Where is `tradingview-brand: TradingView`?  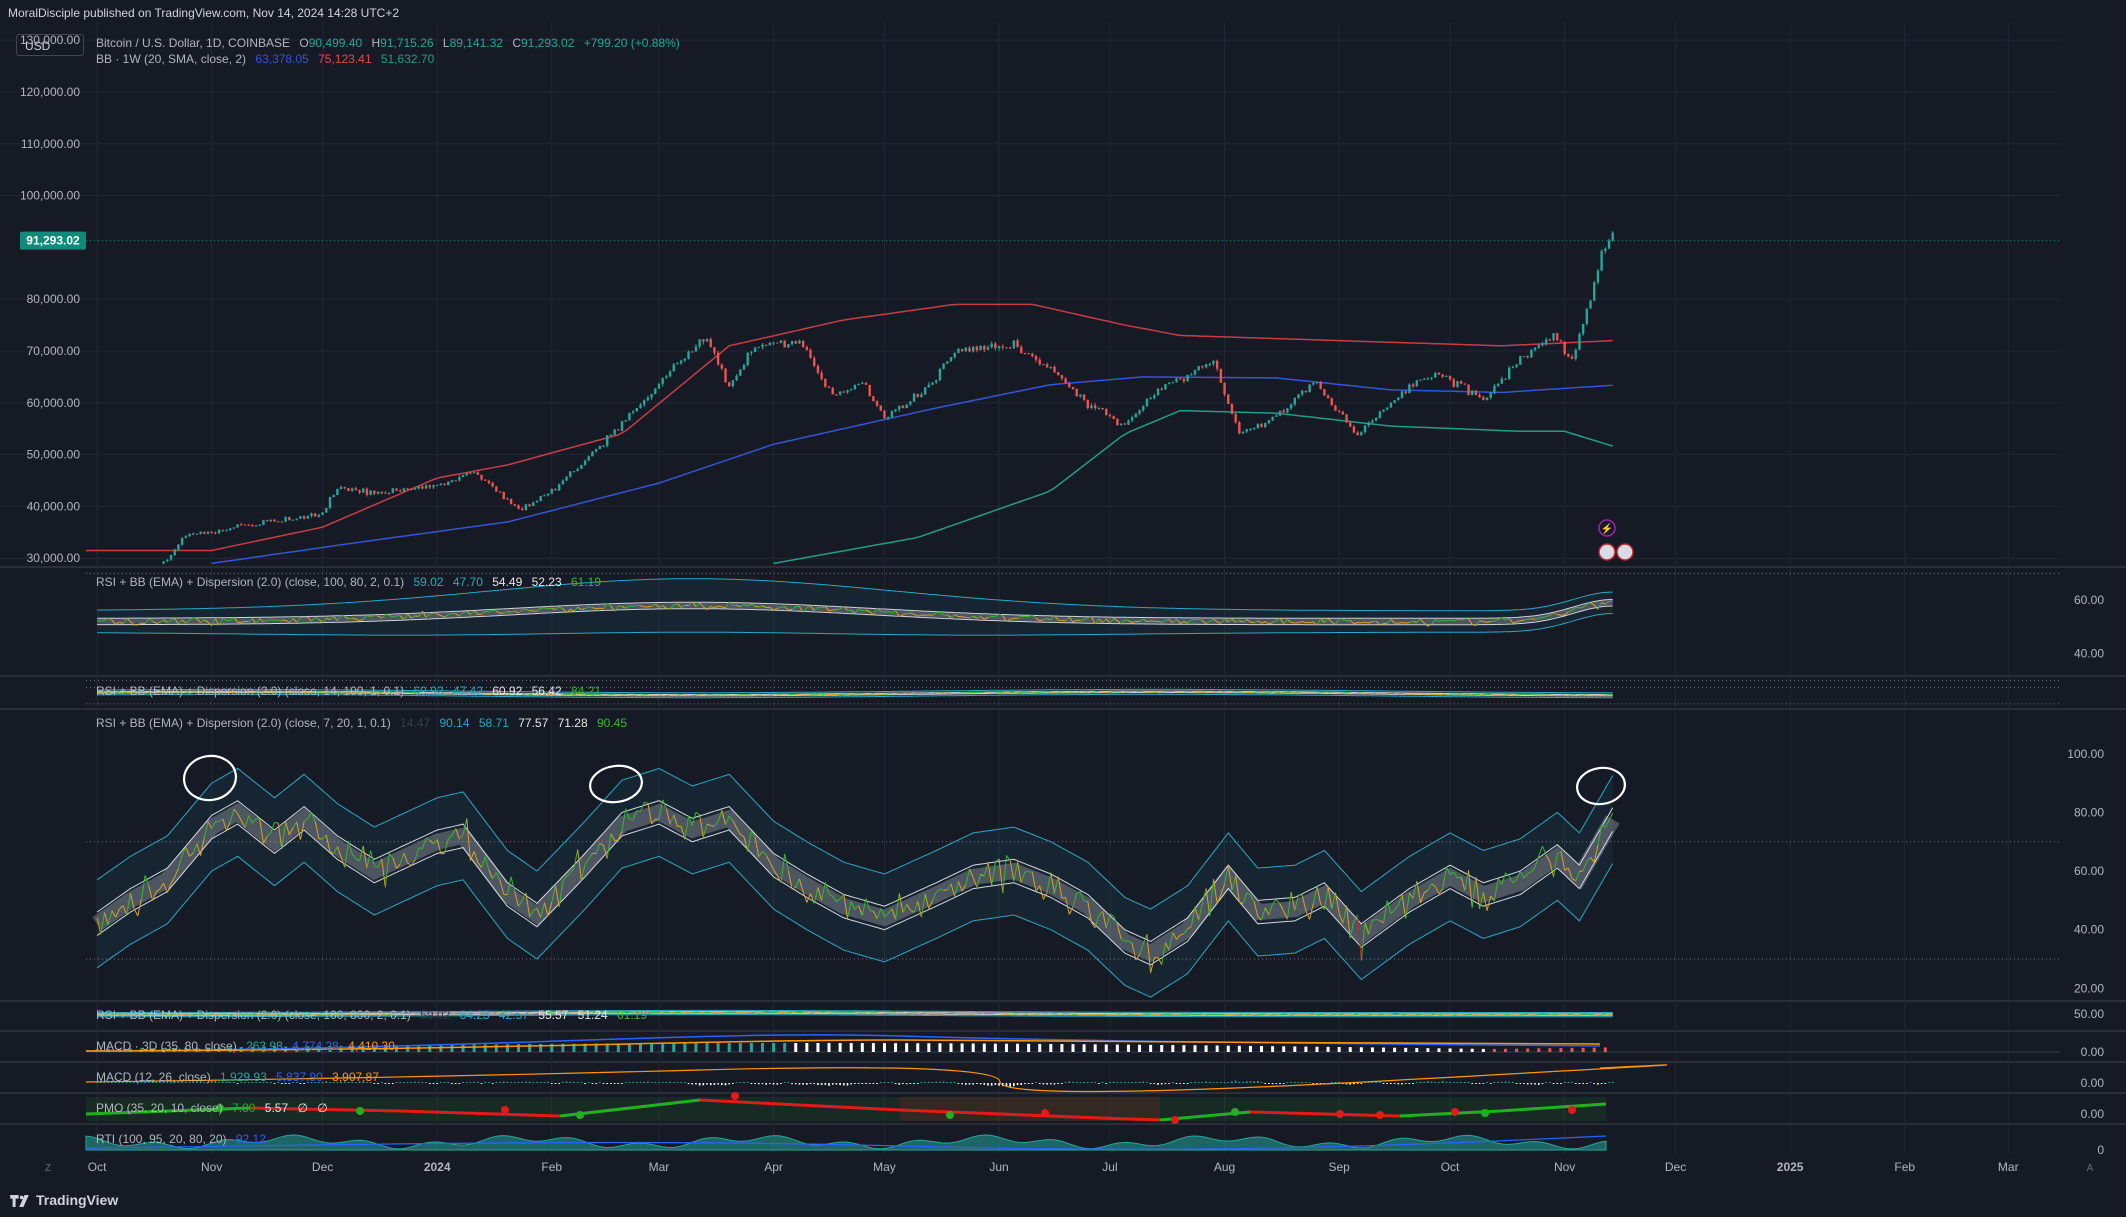 tradingview-brand: TradingView is located at coordinates (64, 1200).